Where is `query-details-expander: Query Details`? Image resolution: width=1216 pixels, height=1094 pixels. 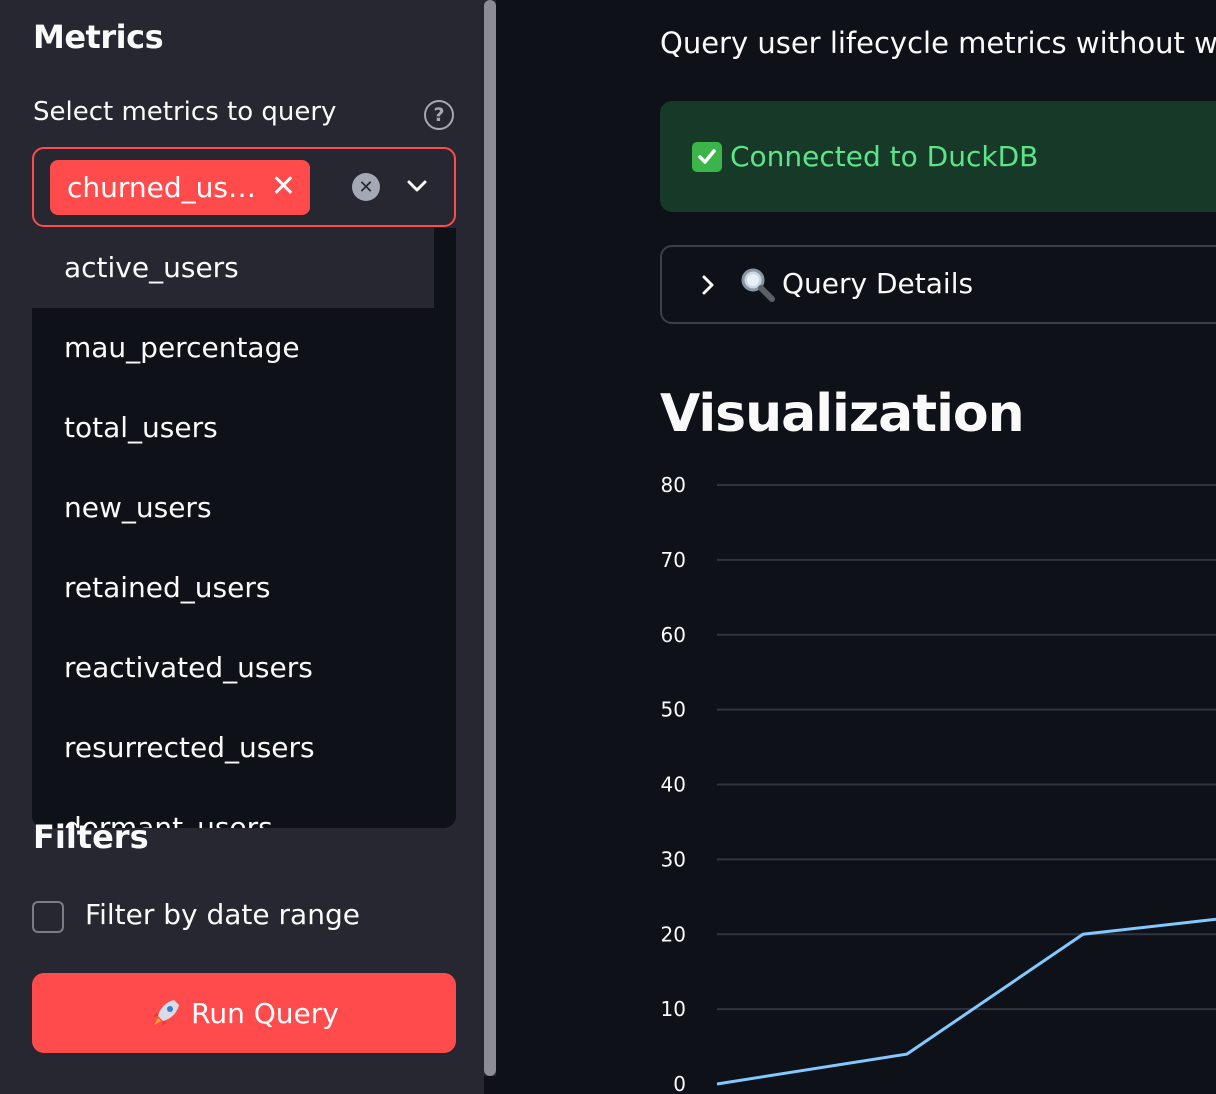 query-details-expander: Query Details is located at coordinates (938, 284).